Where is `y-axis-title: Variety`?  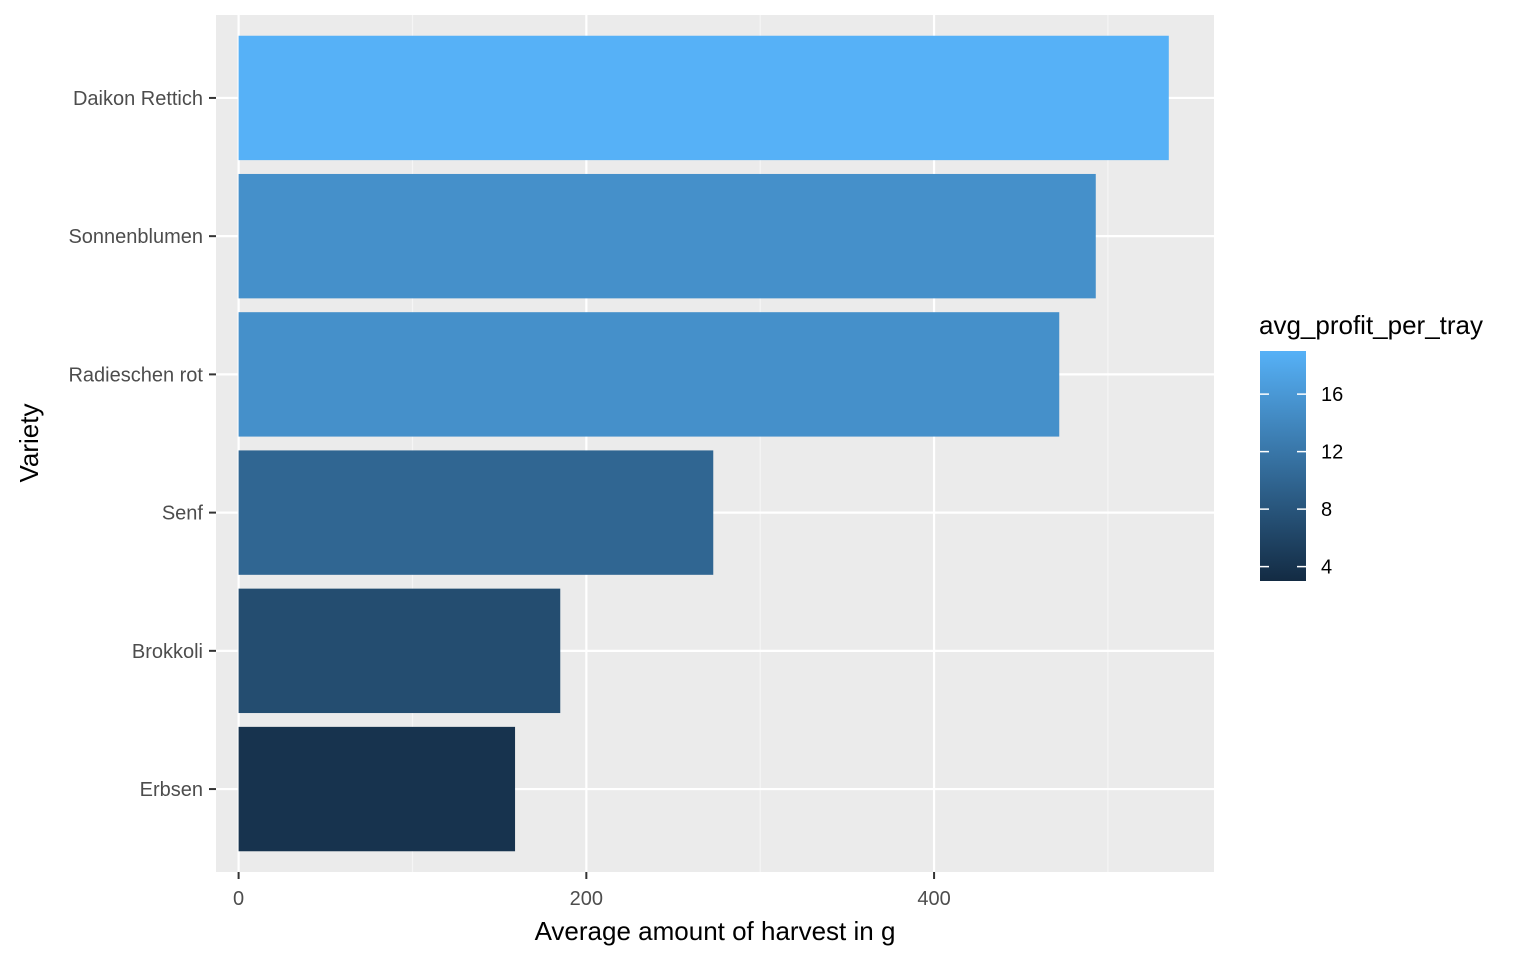
y-axis-title: Variety is located at coordinates (29, 443).